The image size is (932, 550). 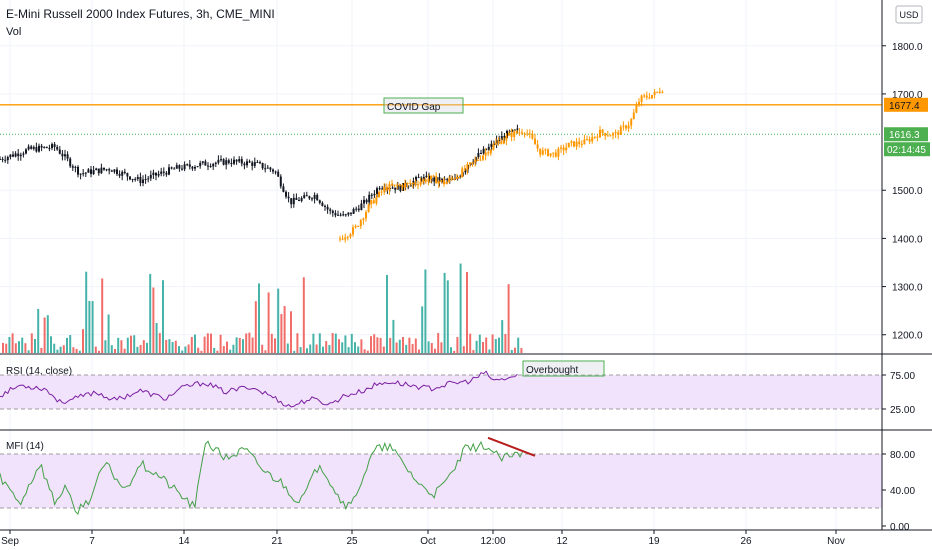 What do you see at coordinates (654, 541) in the screenshot?
I see `time-tick-label: 19` at bounding box center [654, 541].